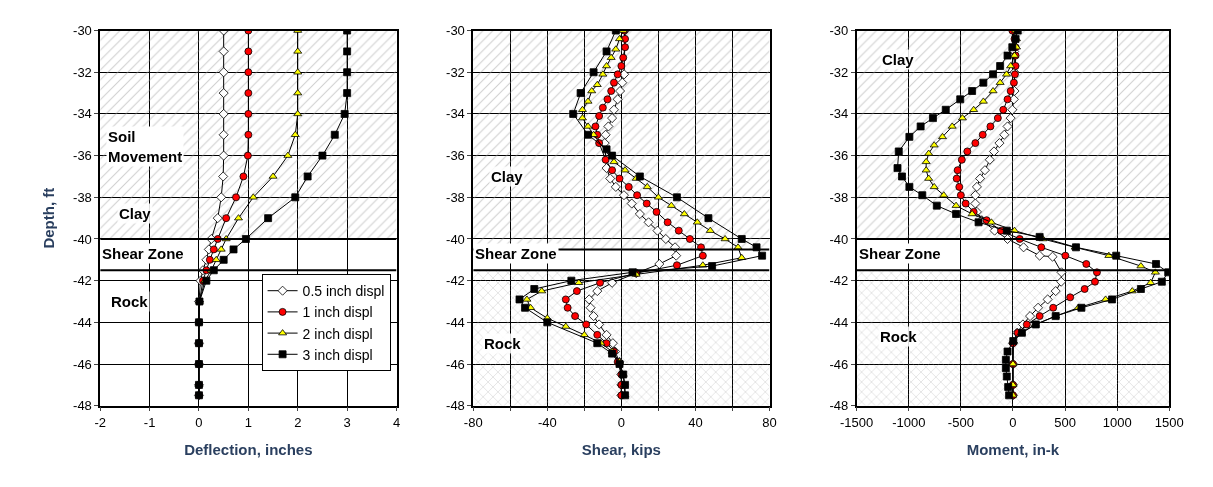 This screenshot has height=487, width=1213. Describe the element at coordinates (695, 423) in the screenshot. I see `x-tick-label: 40` at that location.